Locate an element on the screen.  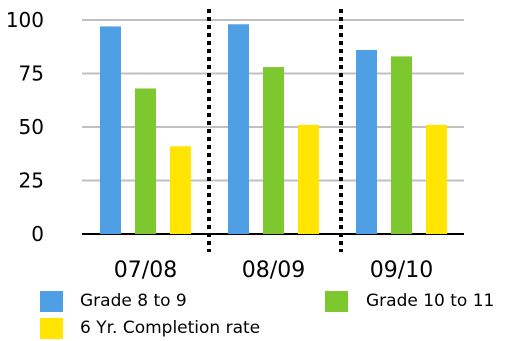
y-tick-label: 0 is located at coordinates (37, 234).